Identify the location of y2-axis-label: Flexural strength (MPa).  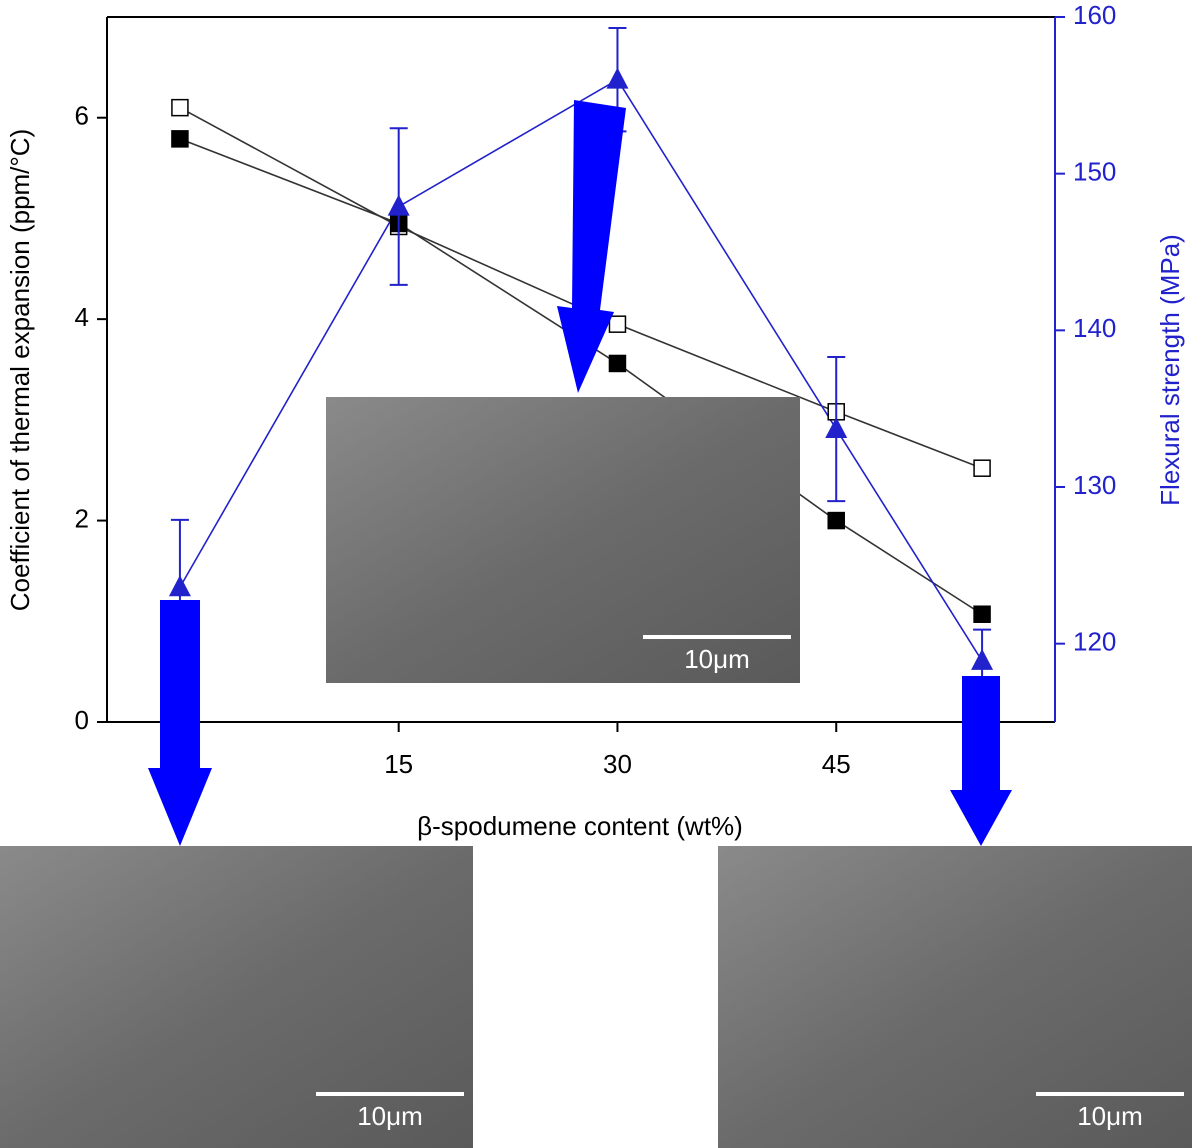
(1170, 370).